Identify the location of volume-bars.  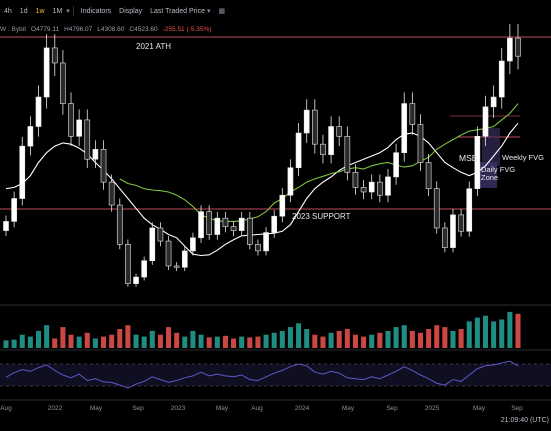
(262, 329).